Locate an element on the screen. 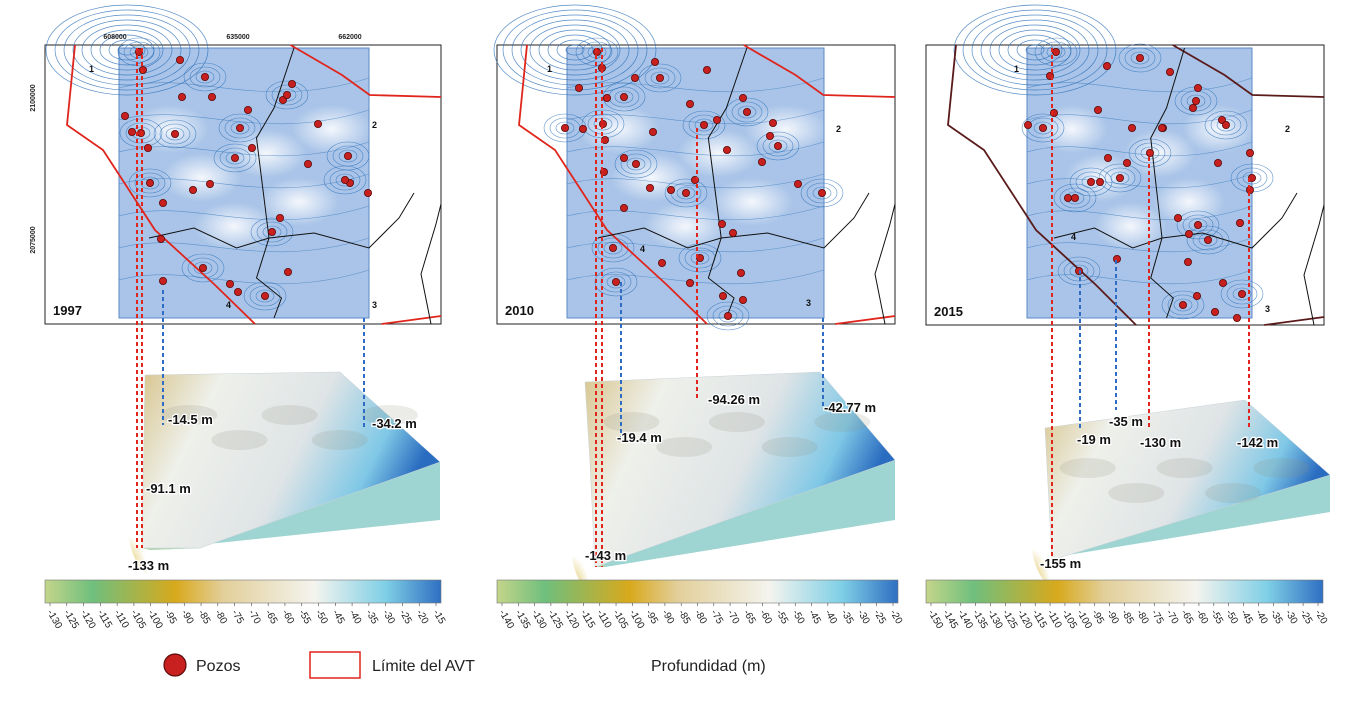  x-coordinate-label: 608000 is located at coordinates (114, 37).